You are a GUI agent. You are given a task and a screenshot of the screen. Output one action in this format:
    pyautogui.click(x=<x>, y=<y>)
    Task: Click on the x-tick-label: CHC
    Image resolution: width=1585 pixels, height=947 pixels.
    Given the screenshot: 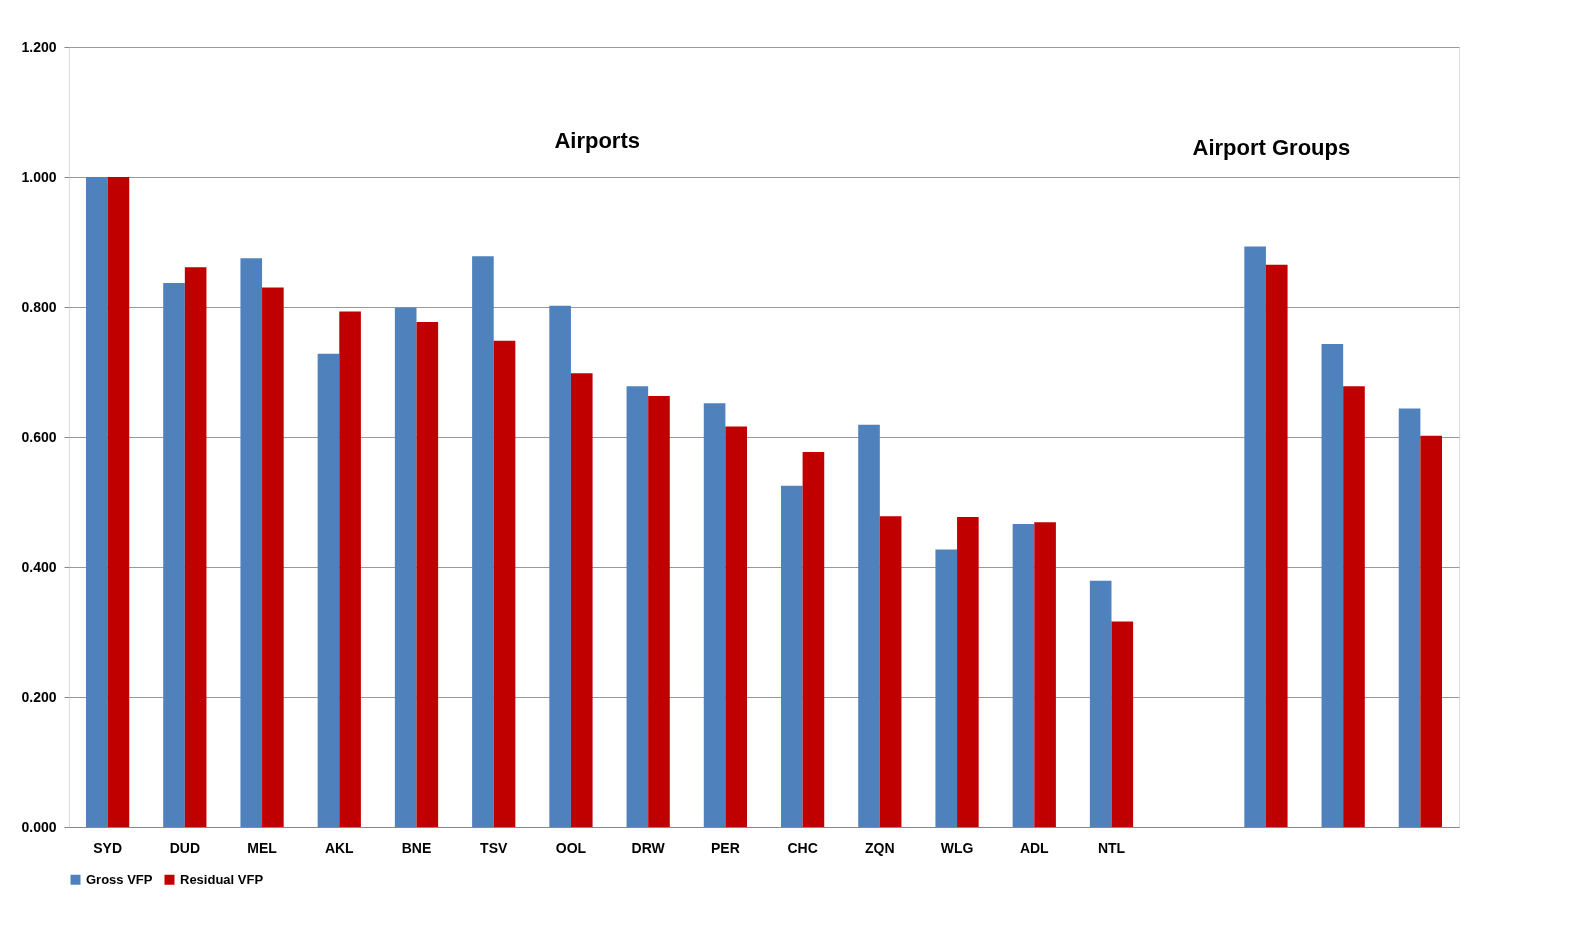 What is the action you would take?
    pyautogui.click(x=802, y=847)
    